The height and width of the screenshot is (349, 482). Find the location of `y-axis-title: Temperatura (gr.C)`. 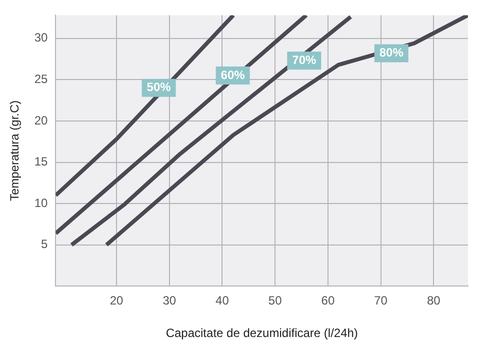

y-axis-title: Temperatura (gr.C) is located at coordinates (15, 151).